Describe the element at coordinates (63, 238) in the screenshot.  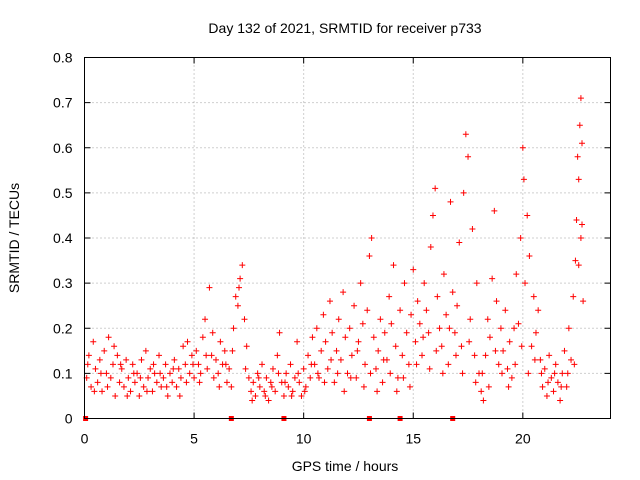
I see `y-tick-label: 0.4` at that location.